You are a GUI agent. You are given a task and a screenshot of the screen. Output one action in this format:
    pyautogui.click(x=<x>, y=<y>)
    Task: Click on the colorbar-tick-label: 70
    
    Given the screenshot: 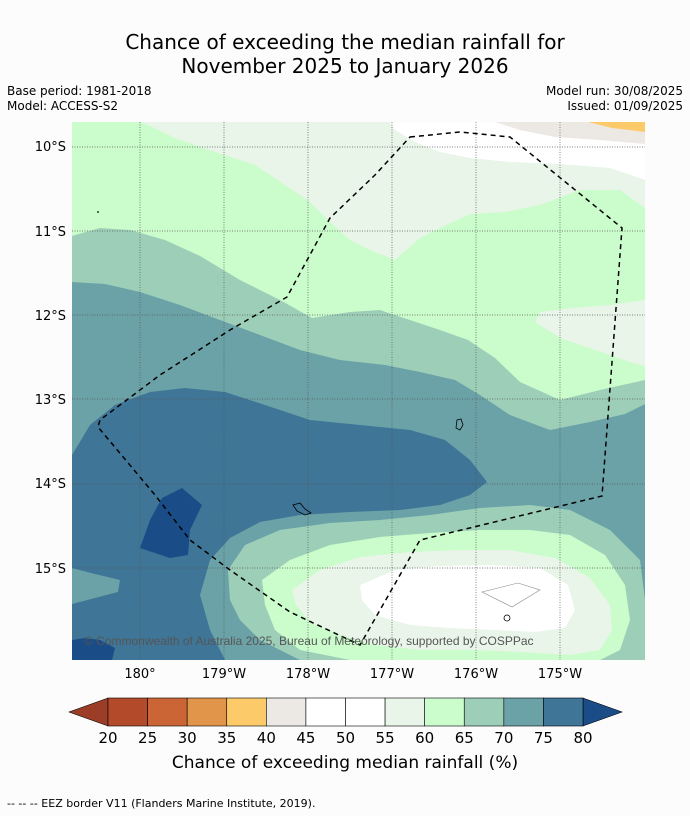 What is the action you would take?
    pyautogui.click(x=503, y=738)
    